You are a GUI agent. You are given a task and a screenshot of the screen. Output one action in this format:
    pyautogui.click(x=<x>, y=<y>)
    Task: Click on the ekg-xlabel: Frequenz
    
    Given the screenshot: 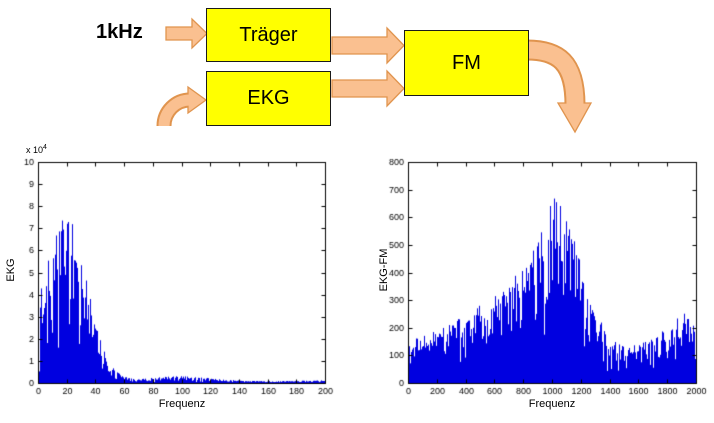 What is the action you would take?
    pyautogui.click(x=182, y=404)
    